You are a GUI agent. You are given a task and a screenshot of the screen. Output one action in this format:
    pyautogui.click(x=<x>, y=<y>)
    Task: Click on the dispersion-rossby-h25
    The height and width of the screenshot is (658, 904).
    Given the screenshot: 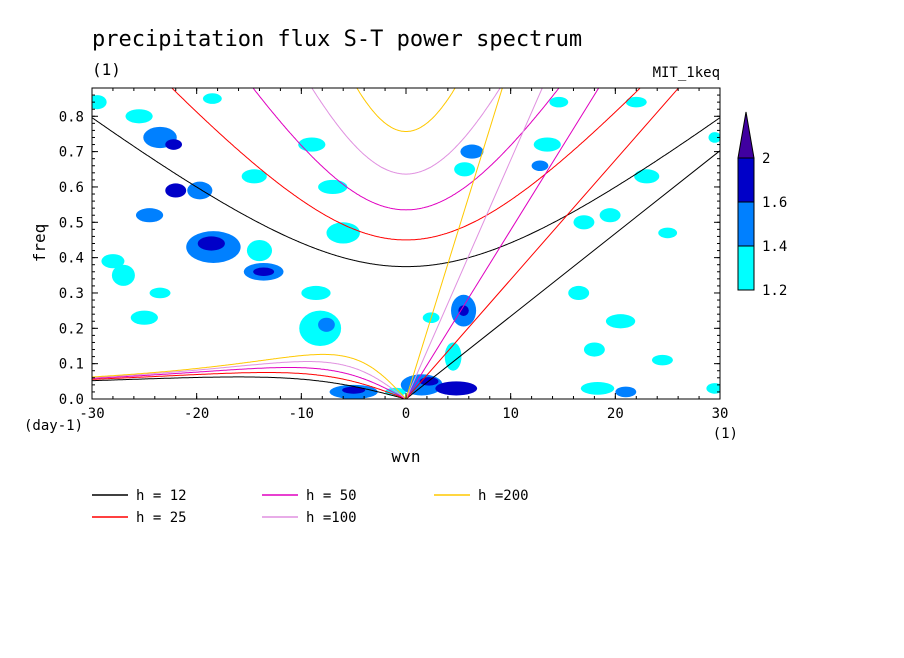 What is the action you would take?
    pyautogui.click(x=249, y=385)
    